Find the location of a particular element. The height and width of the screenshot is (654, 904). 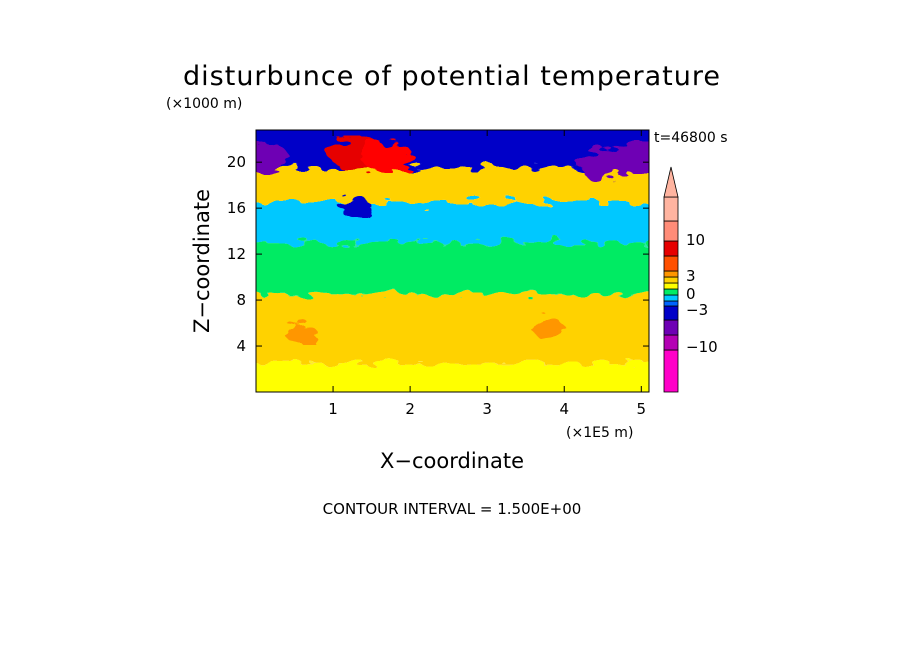

x-axis-label: X−coordinate is located at coordinates (452, 461).